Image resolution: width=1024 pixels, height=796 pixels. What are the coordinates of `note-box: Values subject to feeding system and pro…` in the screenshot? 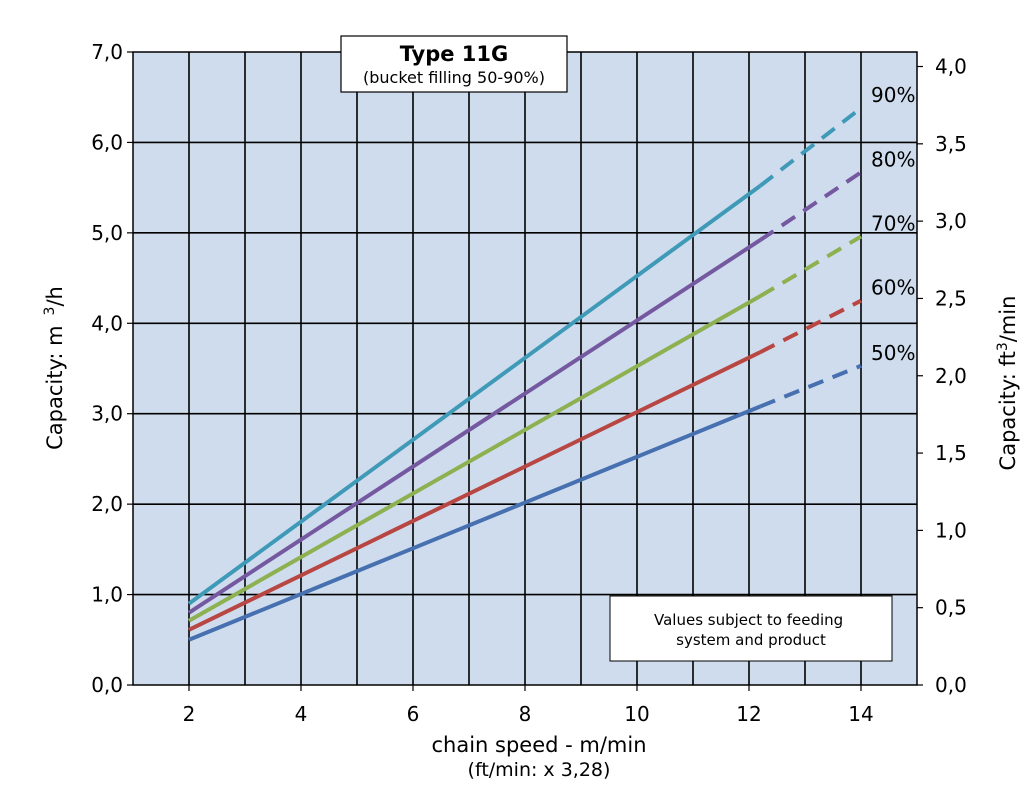 It's located at (751, 628).